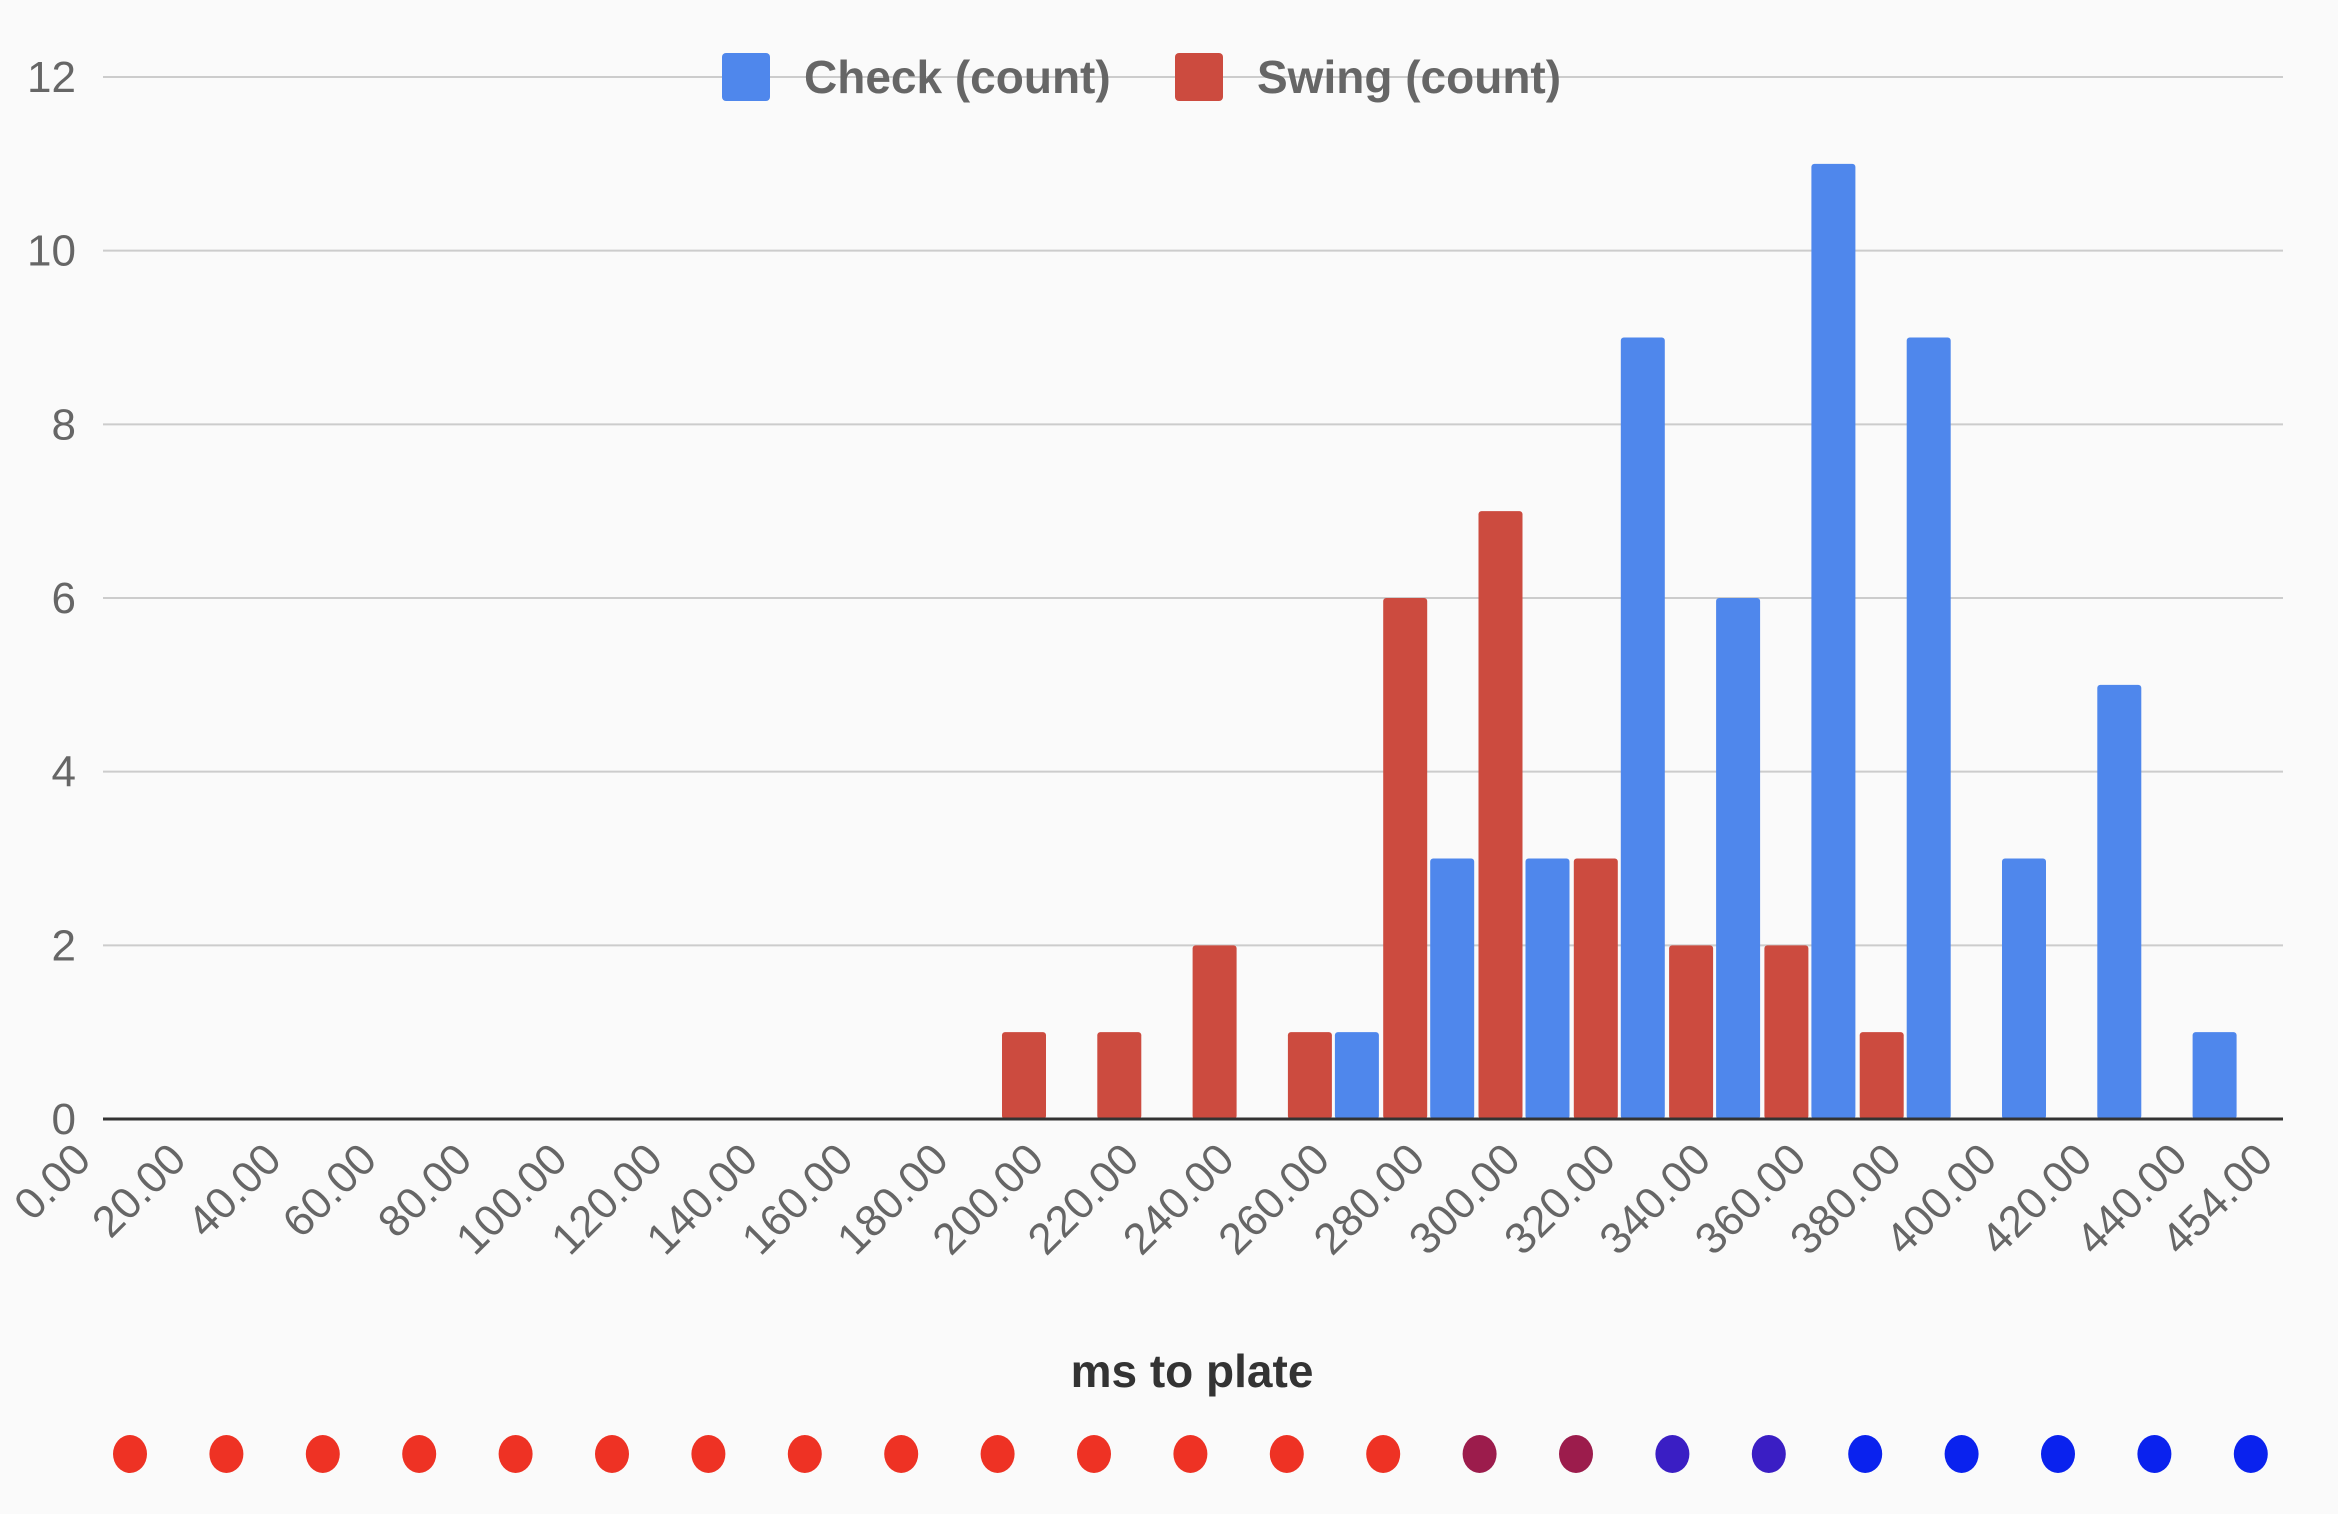 Image resolution: width=2338 pixels, height=1514 pixels. I want to click on y-tick-label: 10, so click(51, 251).